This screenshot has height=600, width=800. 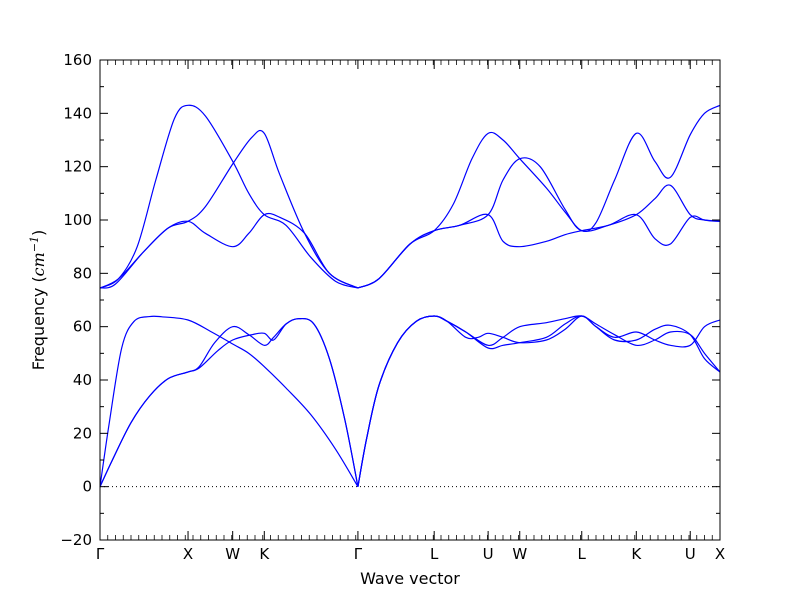 What do you see at coordinates (82, 380) in the screenshot?
I see `y-tick-label: 40` at bounding box center [82, 380].